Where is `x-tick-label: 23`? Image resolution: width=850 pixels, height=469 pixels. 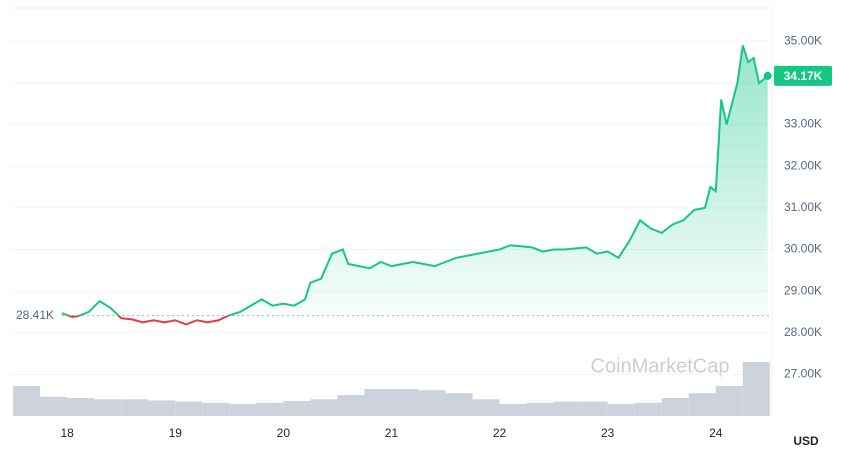 x-tick-label: 23 is located at coordinates (608, 433).